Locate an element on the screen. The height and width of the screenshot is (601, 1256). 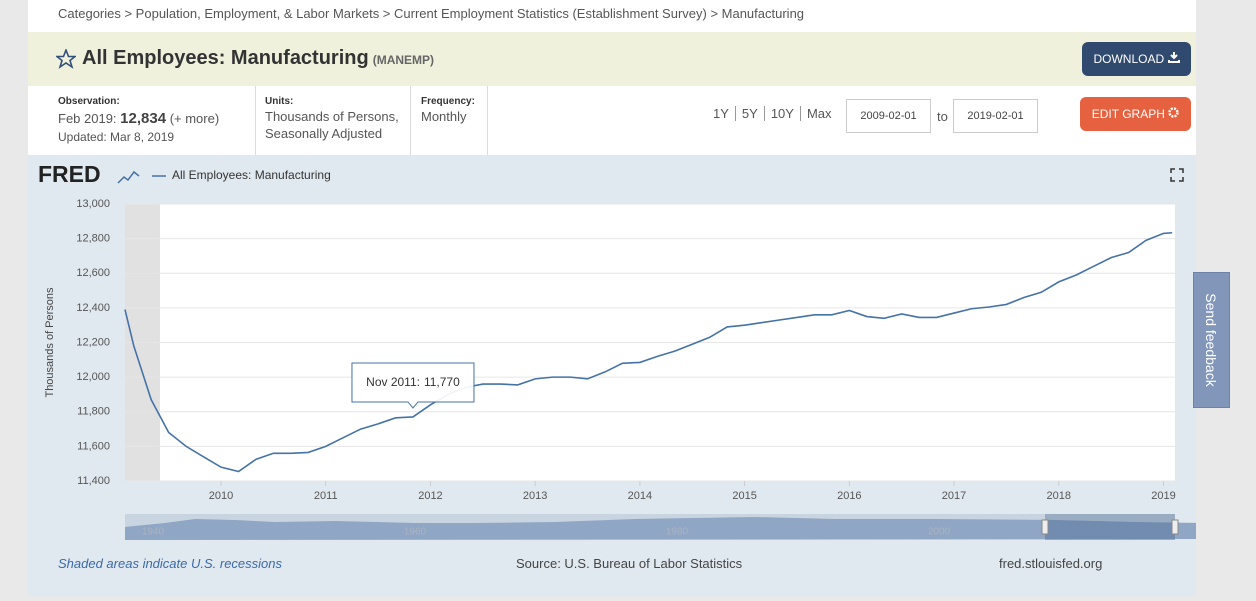
observation-label: Observation: is located at coordinates (89, 101).